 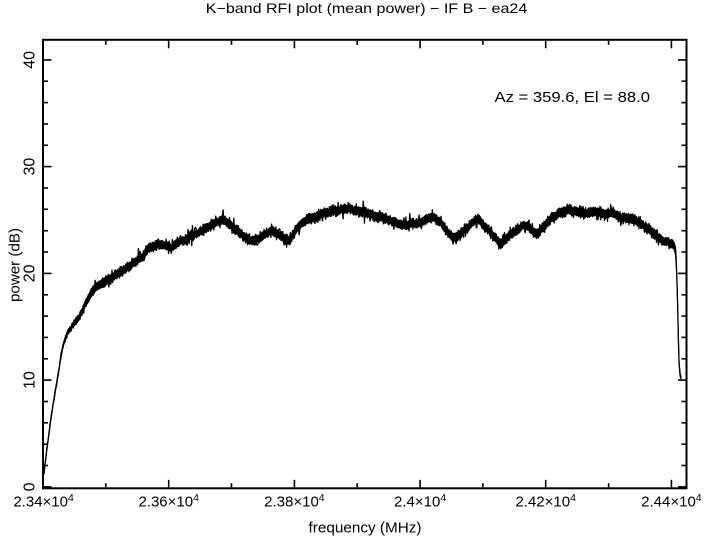 What do you see at coordinates (43, 501) in the screenshot?
I see `svg-text: 2.34×10⁴` at bounding box center [43, 501].